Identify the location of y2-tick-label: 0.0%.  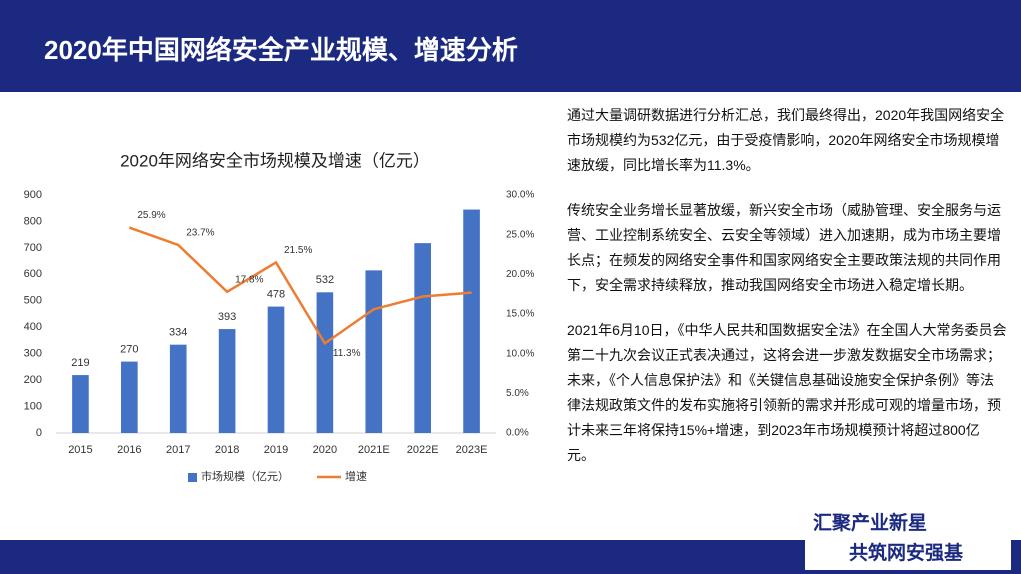
(517, 433).